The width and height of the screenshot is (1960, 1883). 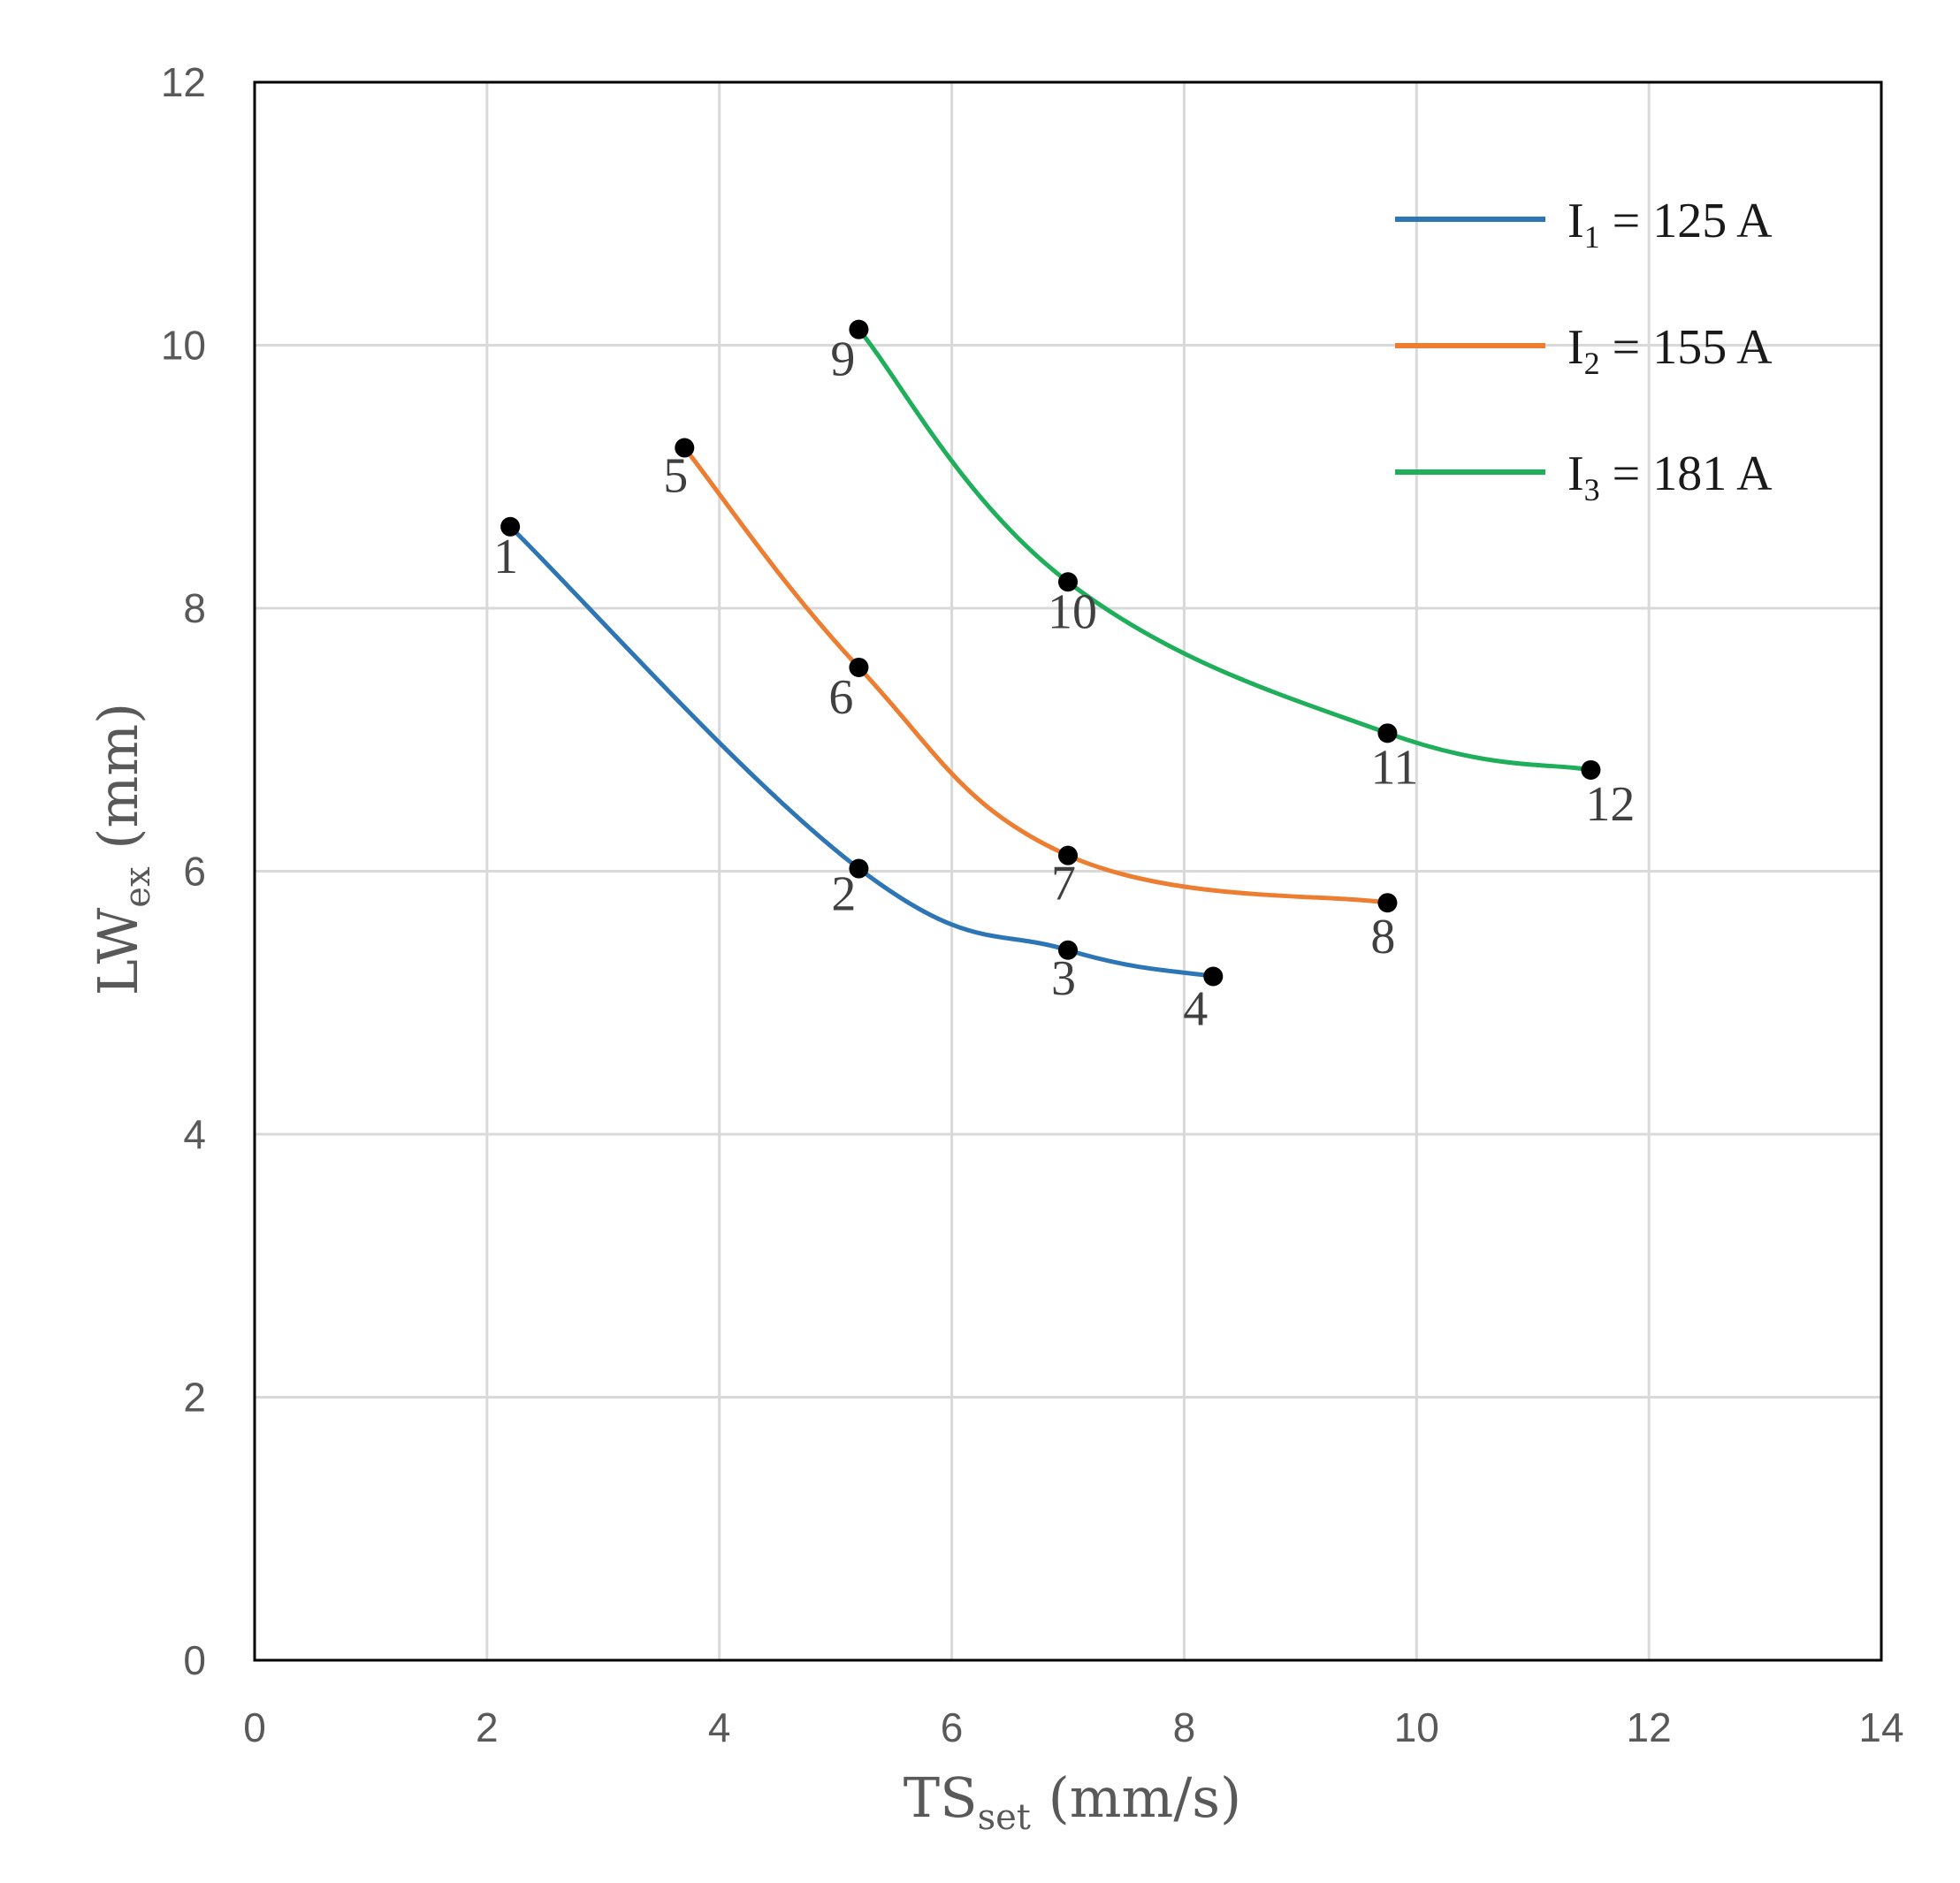 What do you see at coordinates (195, 1134) in the screenshot?
I see `y-tick-label: 4` at bounding box center [195, 1134].